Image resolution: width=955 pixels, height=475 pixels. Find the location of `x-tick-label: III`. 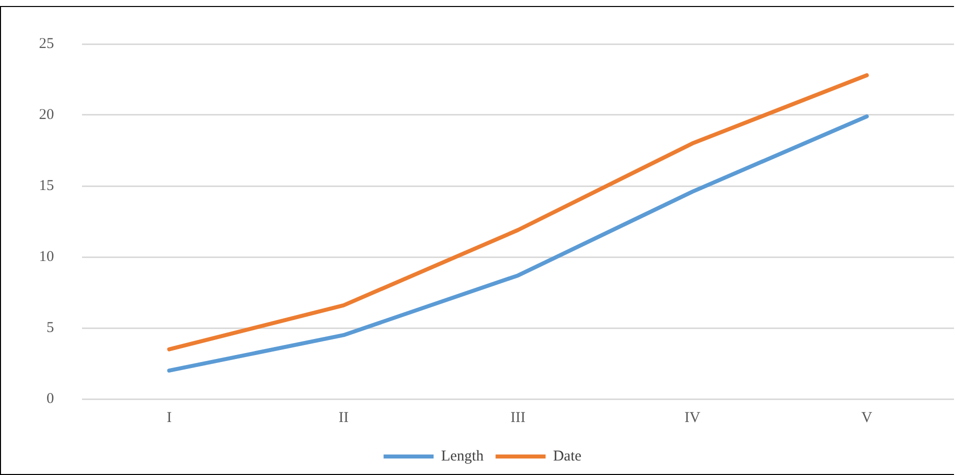

x-tick-label: III is located at coordinates (518, 418).